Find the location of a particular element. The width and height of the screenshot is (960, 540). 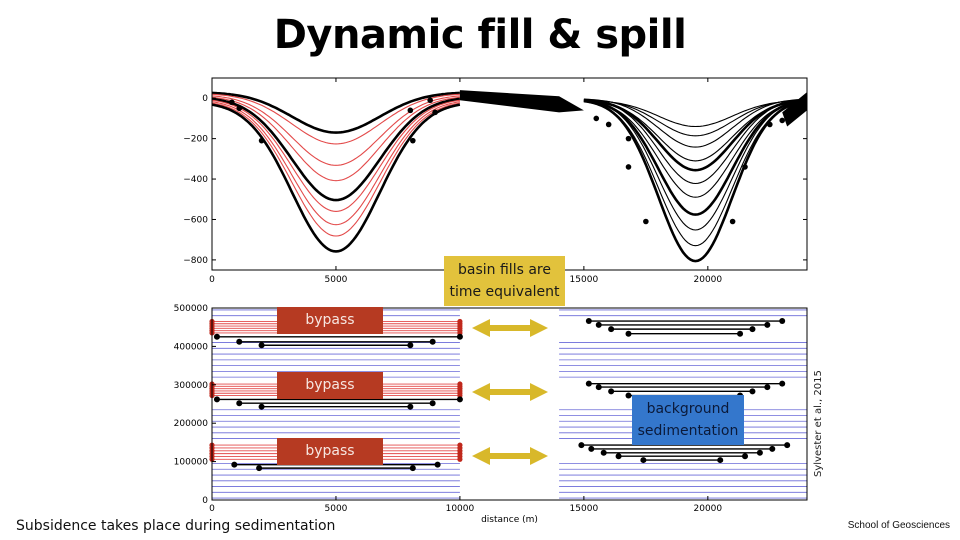

bypass-wedge is located at coordinates (521, 101).